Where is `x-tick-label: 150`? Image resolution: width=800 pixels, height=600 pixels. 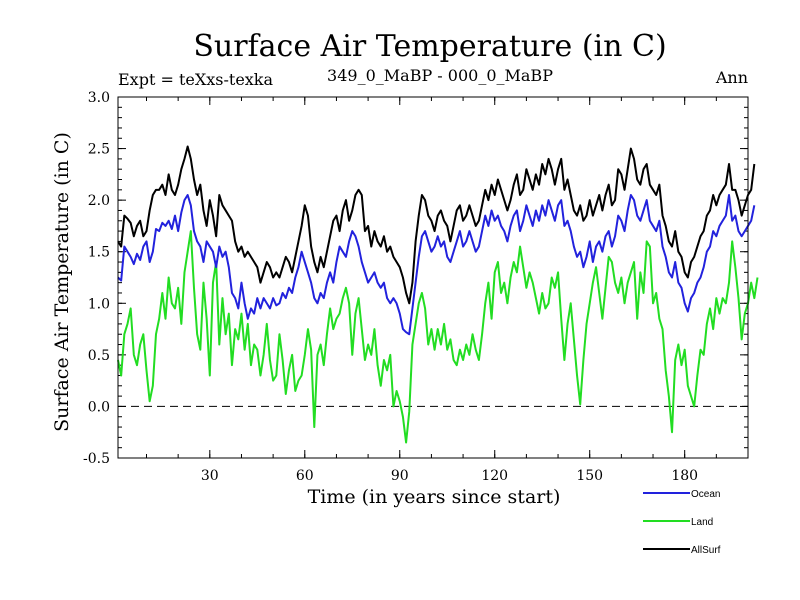
x-tick-label: 150 is located at coordinates (589, 476).